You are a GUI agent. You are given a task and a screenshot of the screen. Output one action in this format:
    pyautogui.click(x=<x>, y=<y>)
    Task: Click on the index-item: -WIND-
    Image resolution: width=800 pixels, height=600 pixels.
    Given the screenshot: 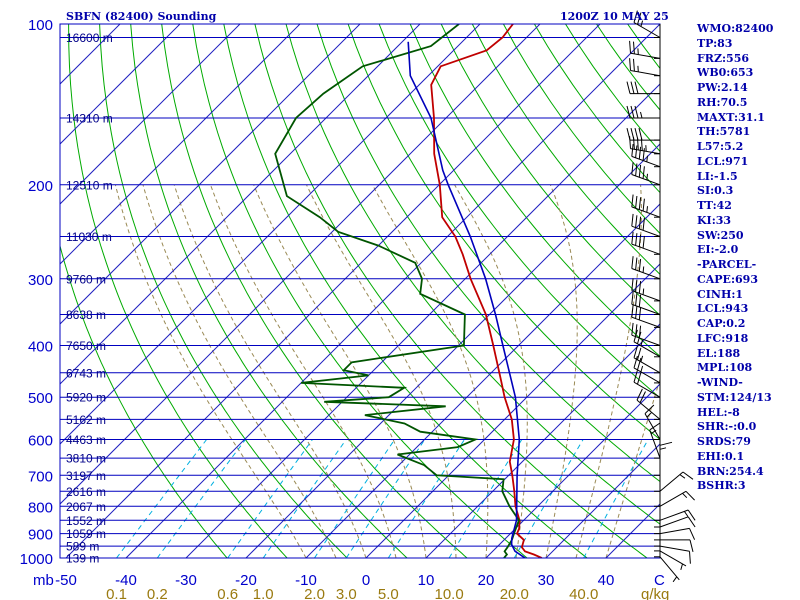 What is the action you would take?
    pyautogui.click(x=720, y=382)
    